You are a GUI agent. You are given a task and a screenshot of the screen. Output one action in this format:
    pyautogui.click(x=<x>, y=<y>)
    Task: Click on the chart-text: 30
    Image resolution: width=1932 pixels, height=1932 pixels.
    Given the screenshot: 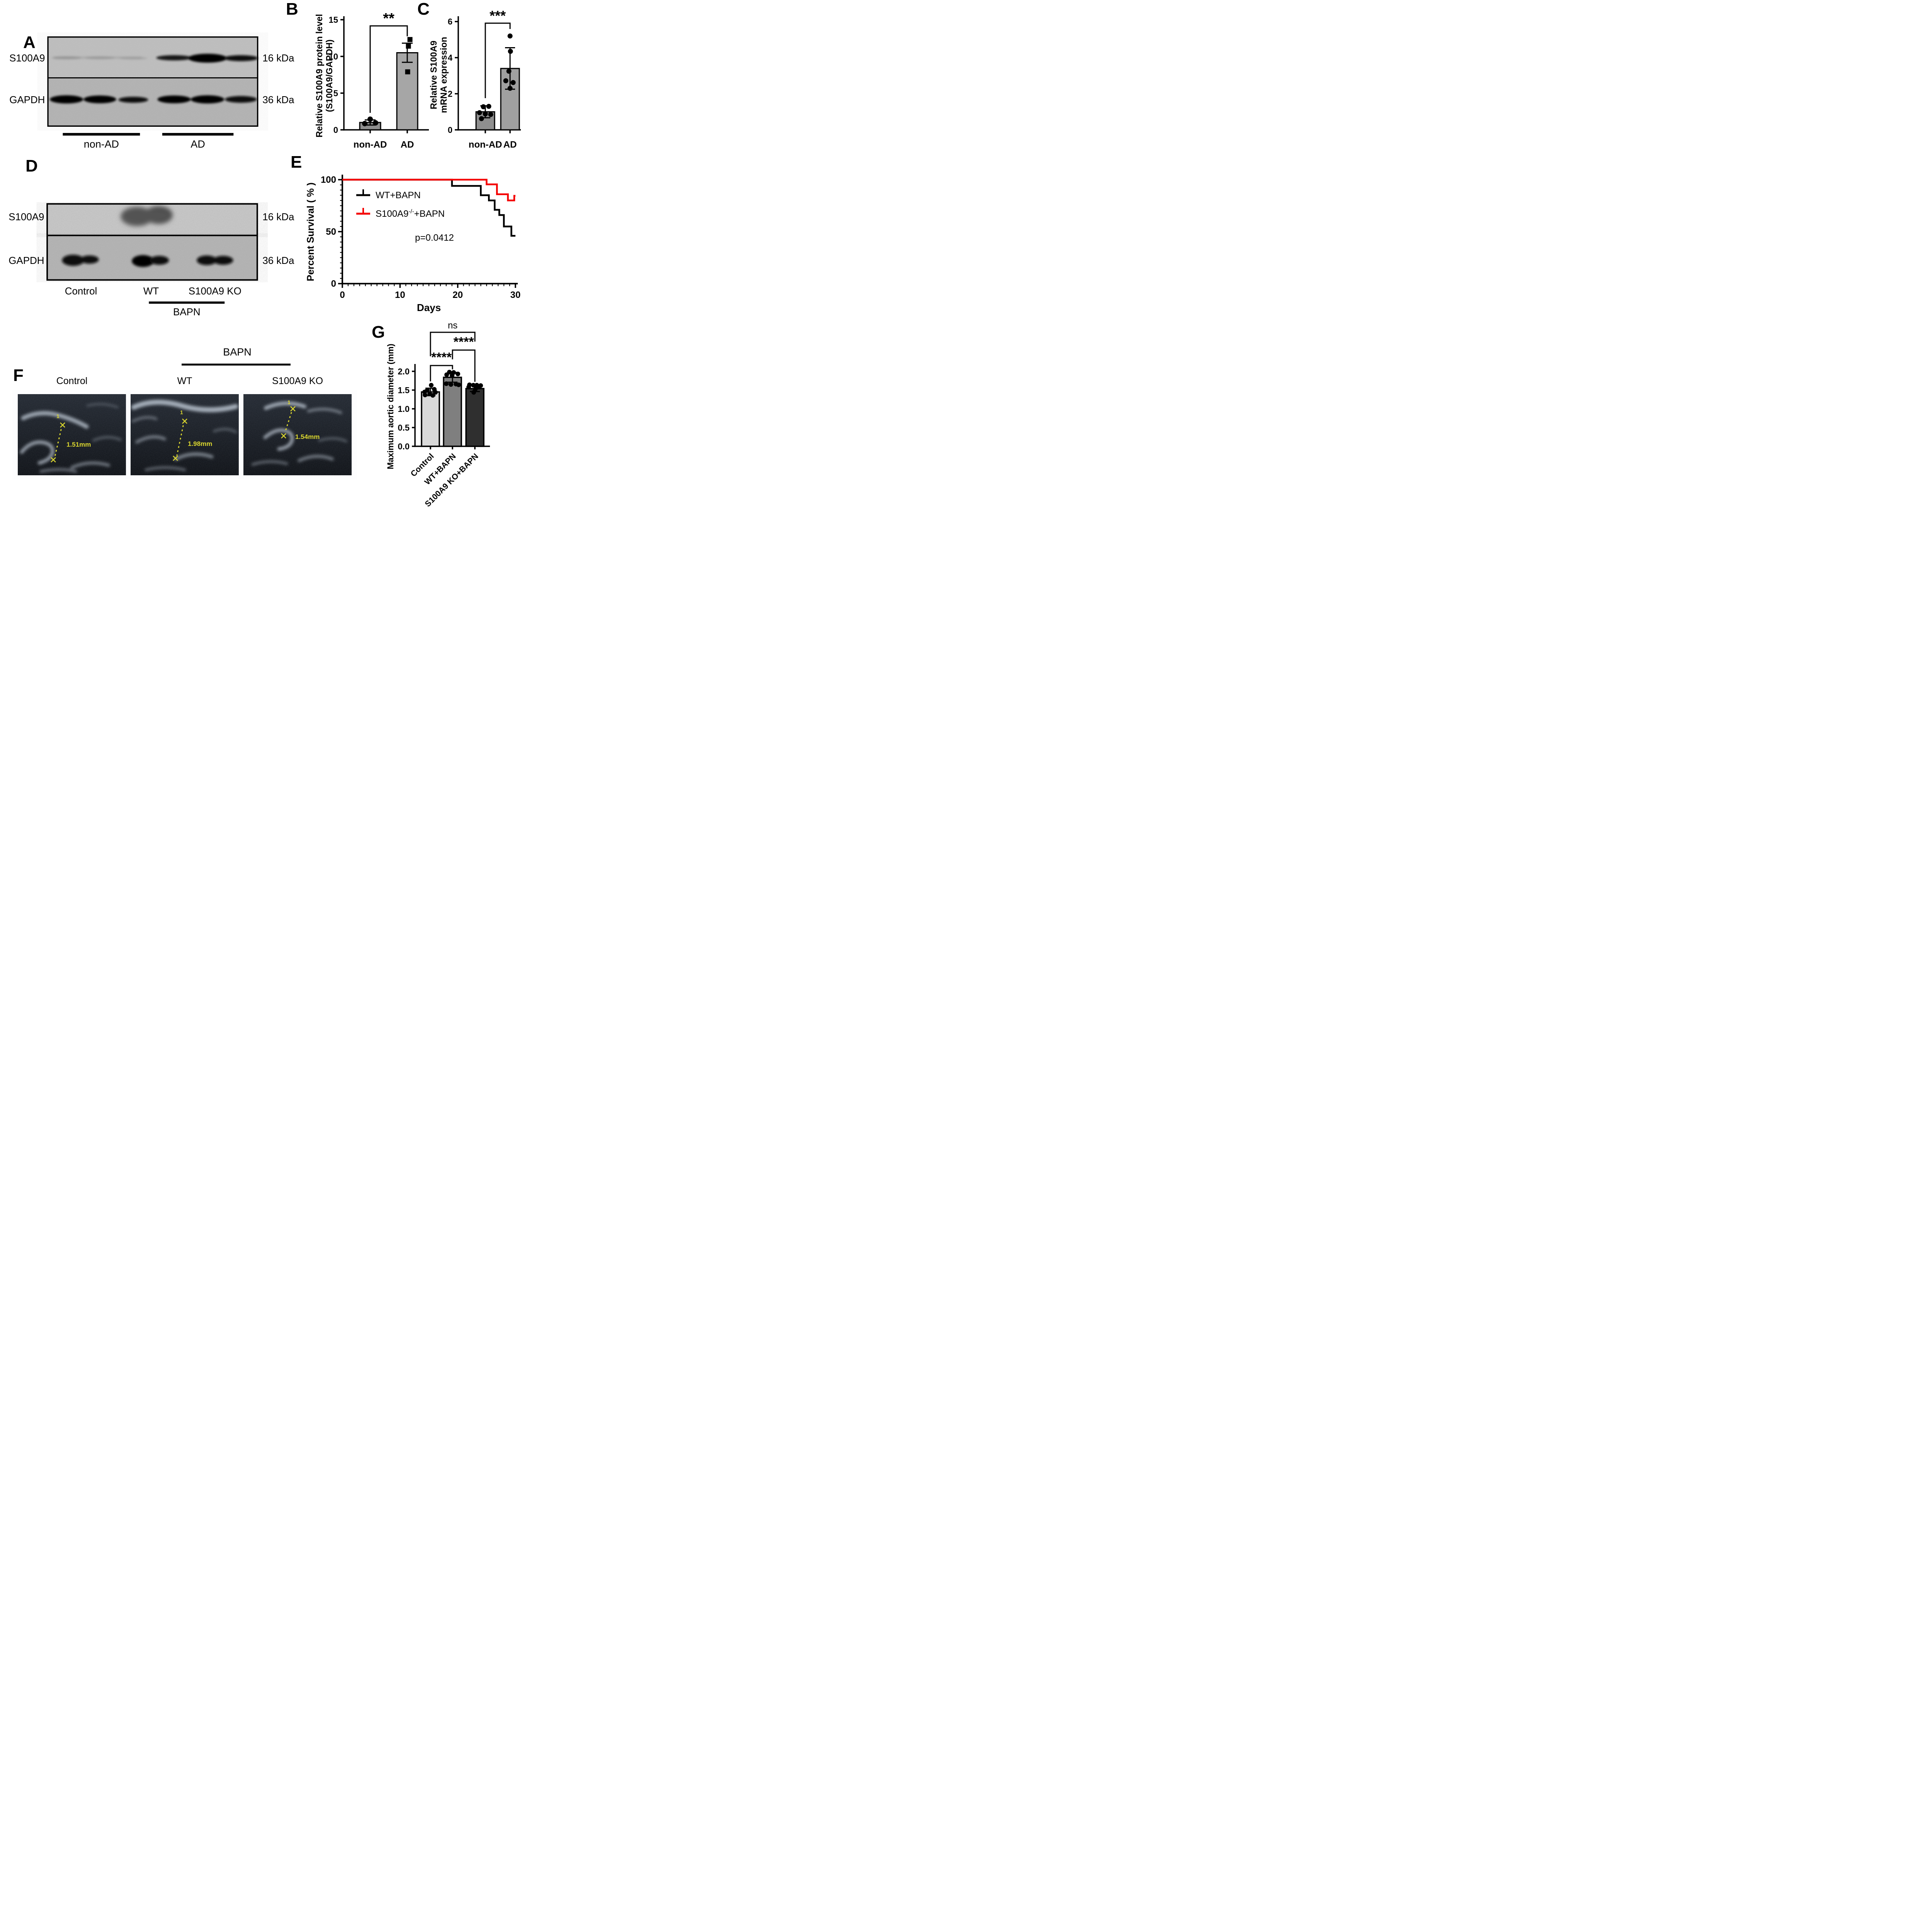 What is the action you would take?
    pyautogui.click(x=515, y=295)
    